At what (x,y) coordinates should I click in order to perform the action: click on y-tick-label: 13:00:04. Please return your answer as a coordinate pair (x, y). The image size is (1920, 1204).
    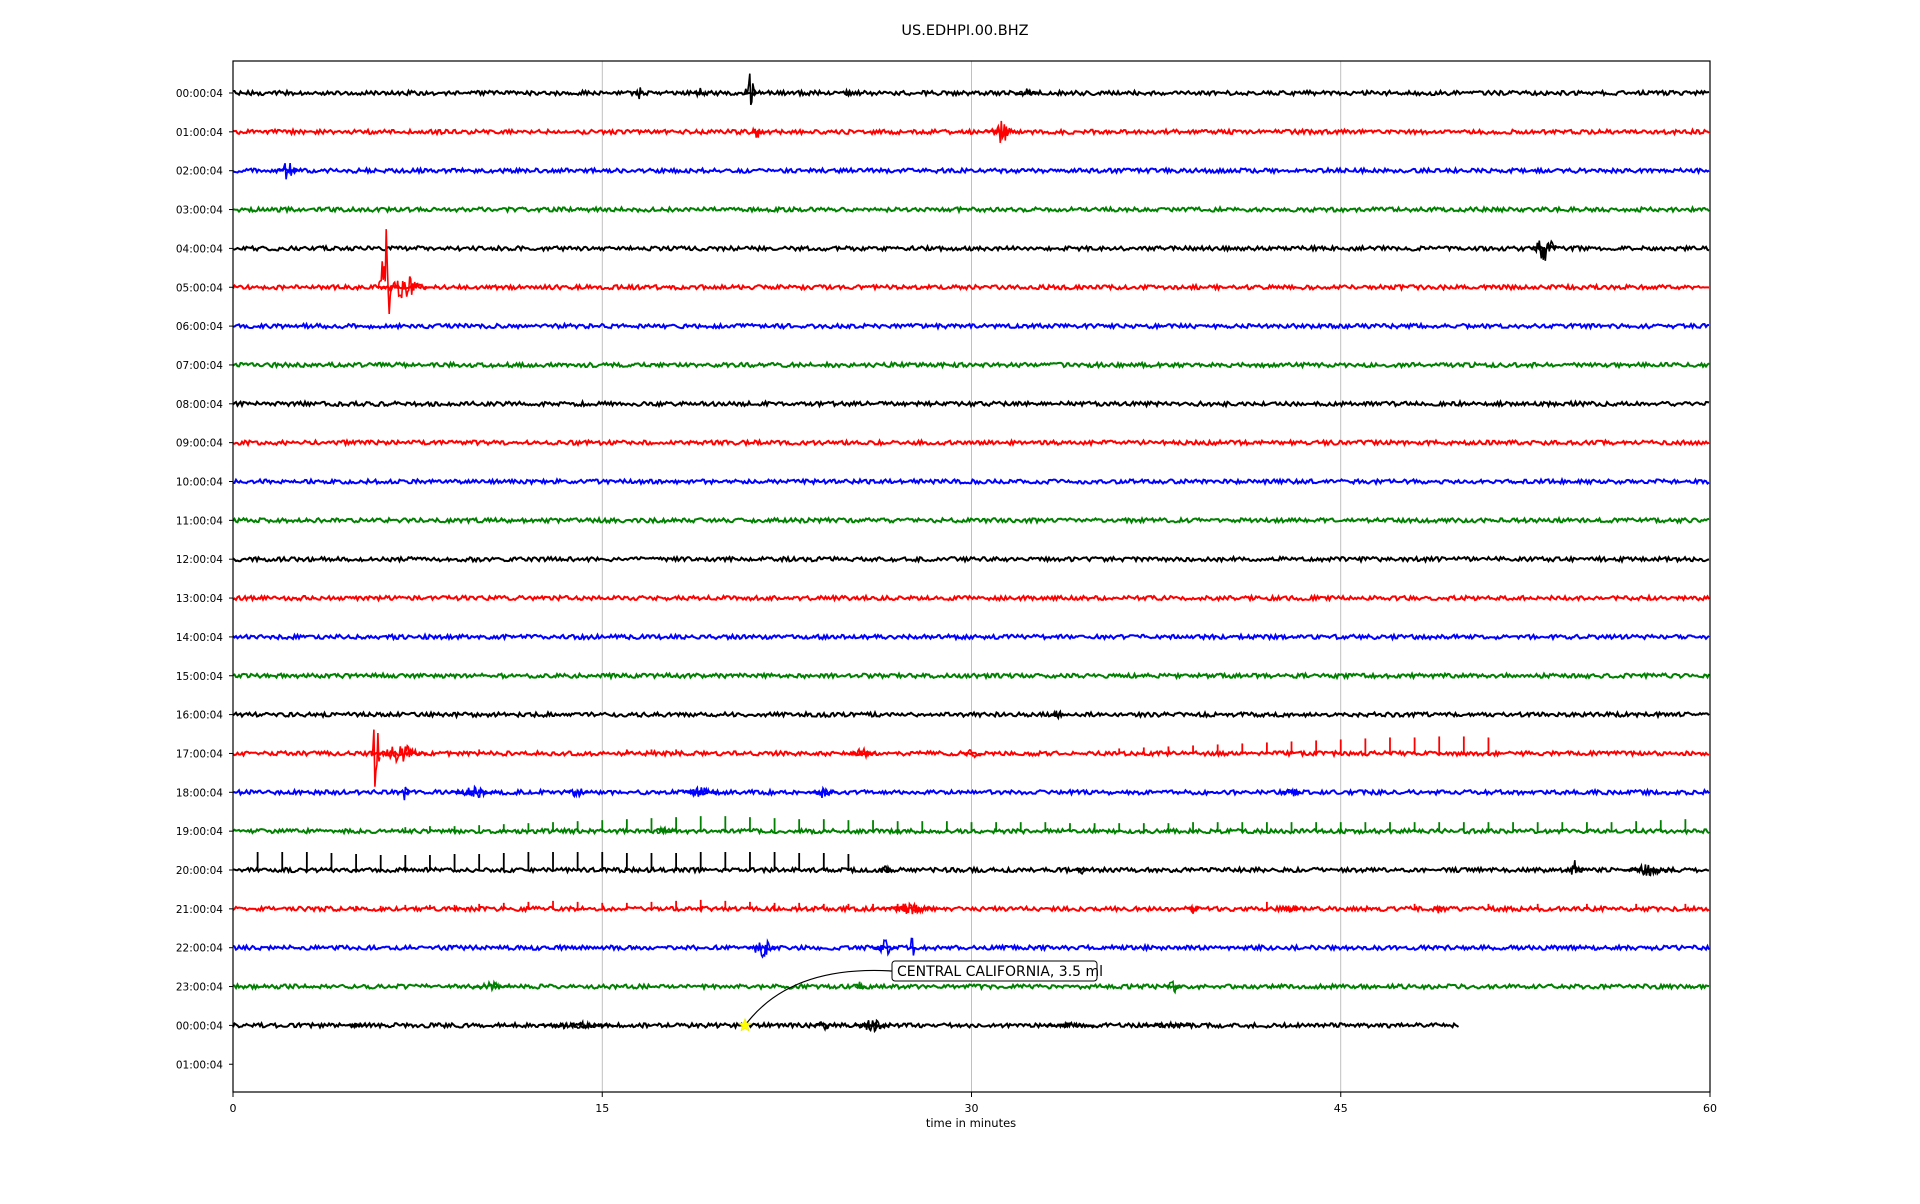
    Looking at the image, I should click on (199, 599).